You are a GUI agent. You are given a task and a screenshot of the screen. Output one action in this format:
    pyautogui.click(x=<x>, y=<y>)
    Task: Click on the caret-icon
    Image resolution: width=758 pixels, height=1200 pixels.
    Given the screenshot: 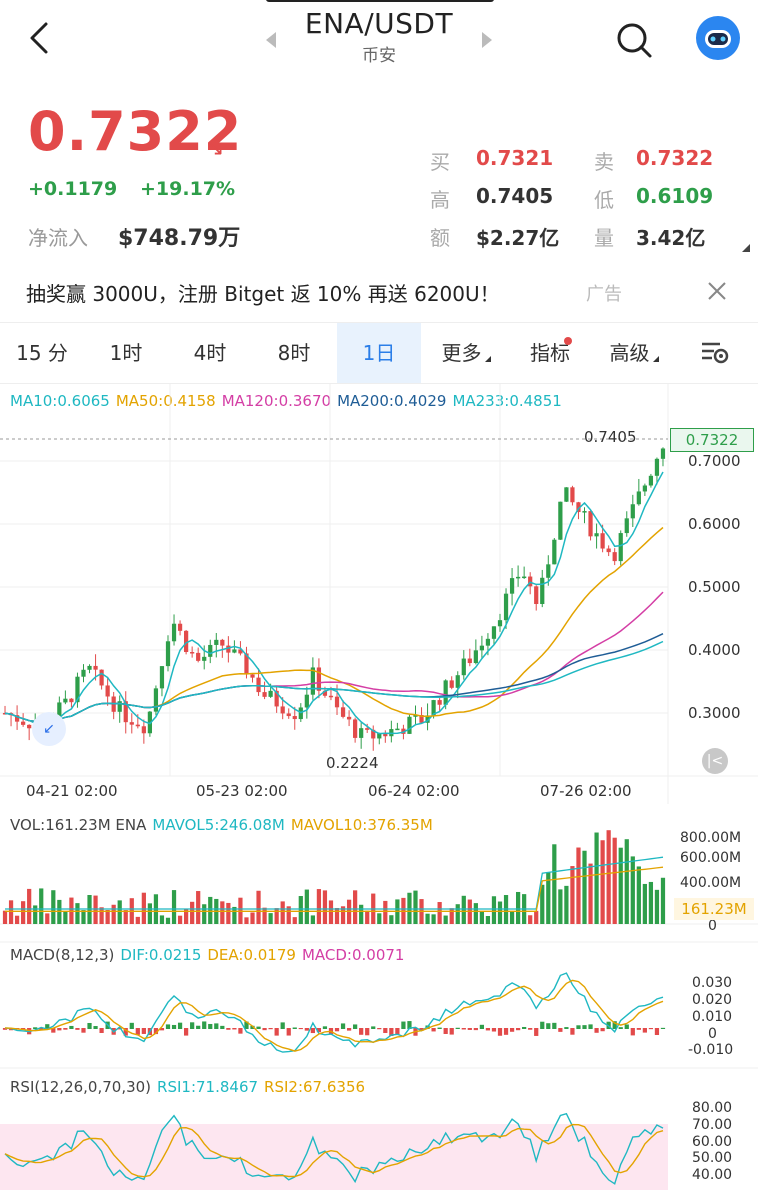 What is the action you would take?
    pyautogui.click(x=487, y=359)
    